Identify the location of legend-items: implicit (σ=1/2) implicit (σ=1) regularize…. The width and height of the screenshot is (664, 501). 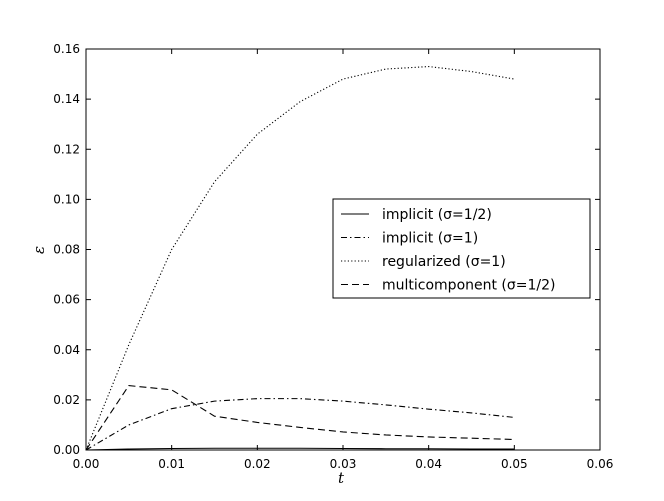
(448, 250).